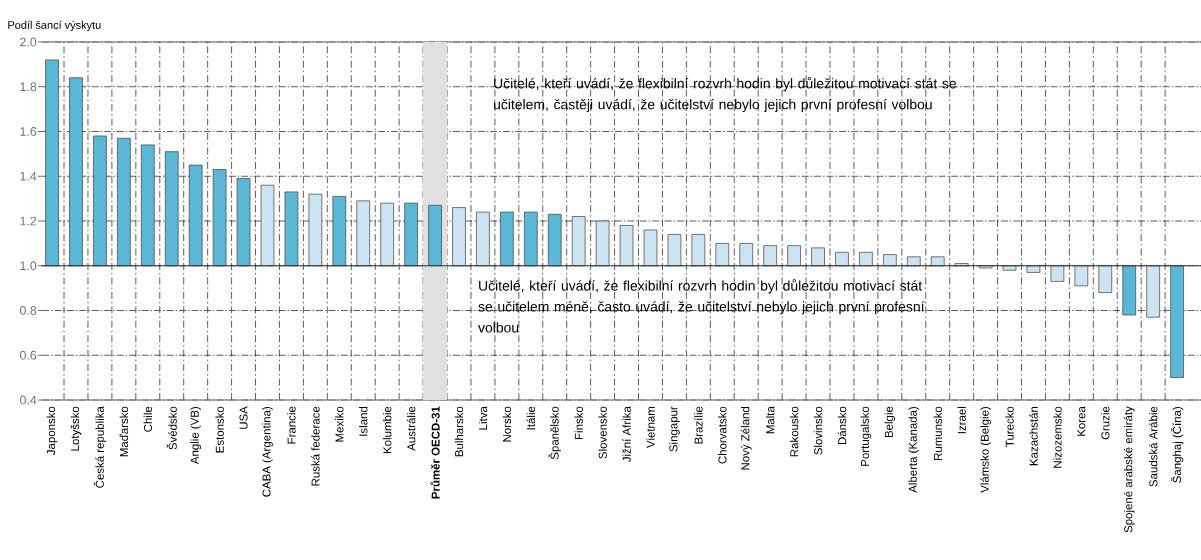 This screenshot has height=560, width=1201. I want to click on x-tick-label: Japonsko, so click(52, 431).